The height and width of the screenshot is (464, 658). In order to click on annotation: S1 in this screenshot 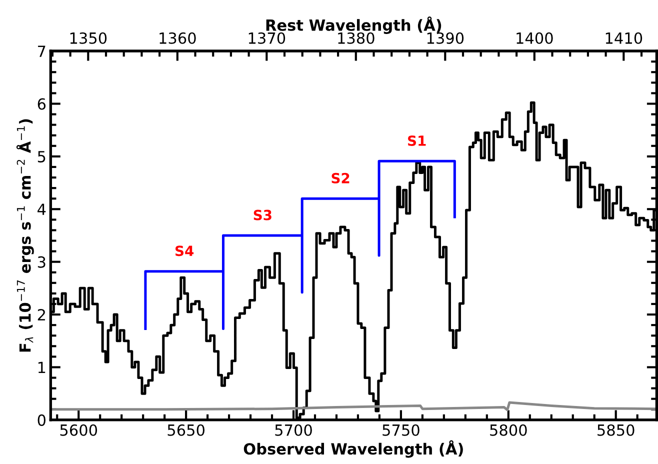, I will do `click(417, 140)`.